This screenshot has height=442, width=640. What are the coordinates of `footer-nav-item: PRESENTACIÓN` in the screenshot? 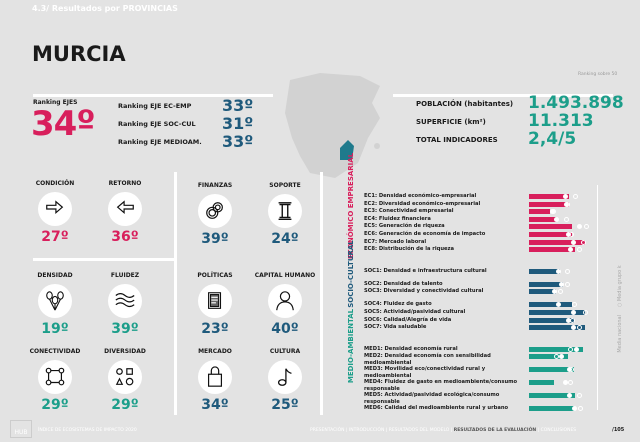 It's located at (327, 430).